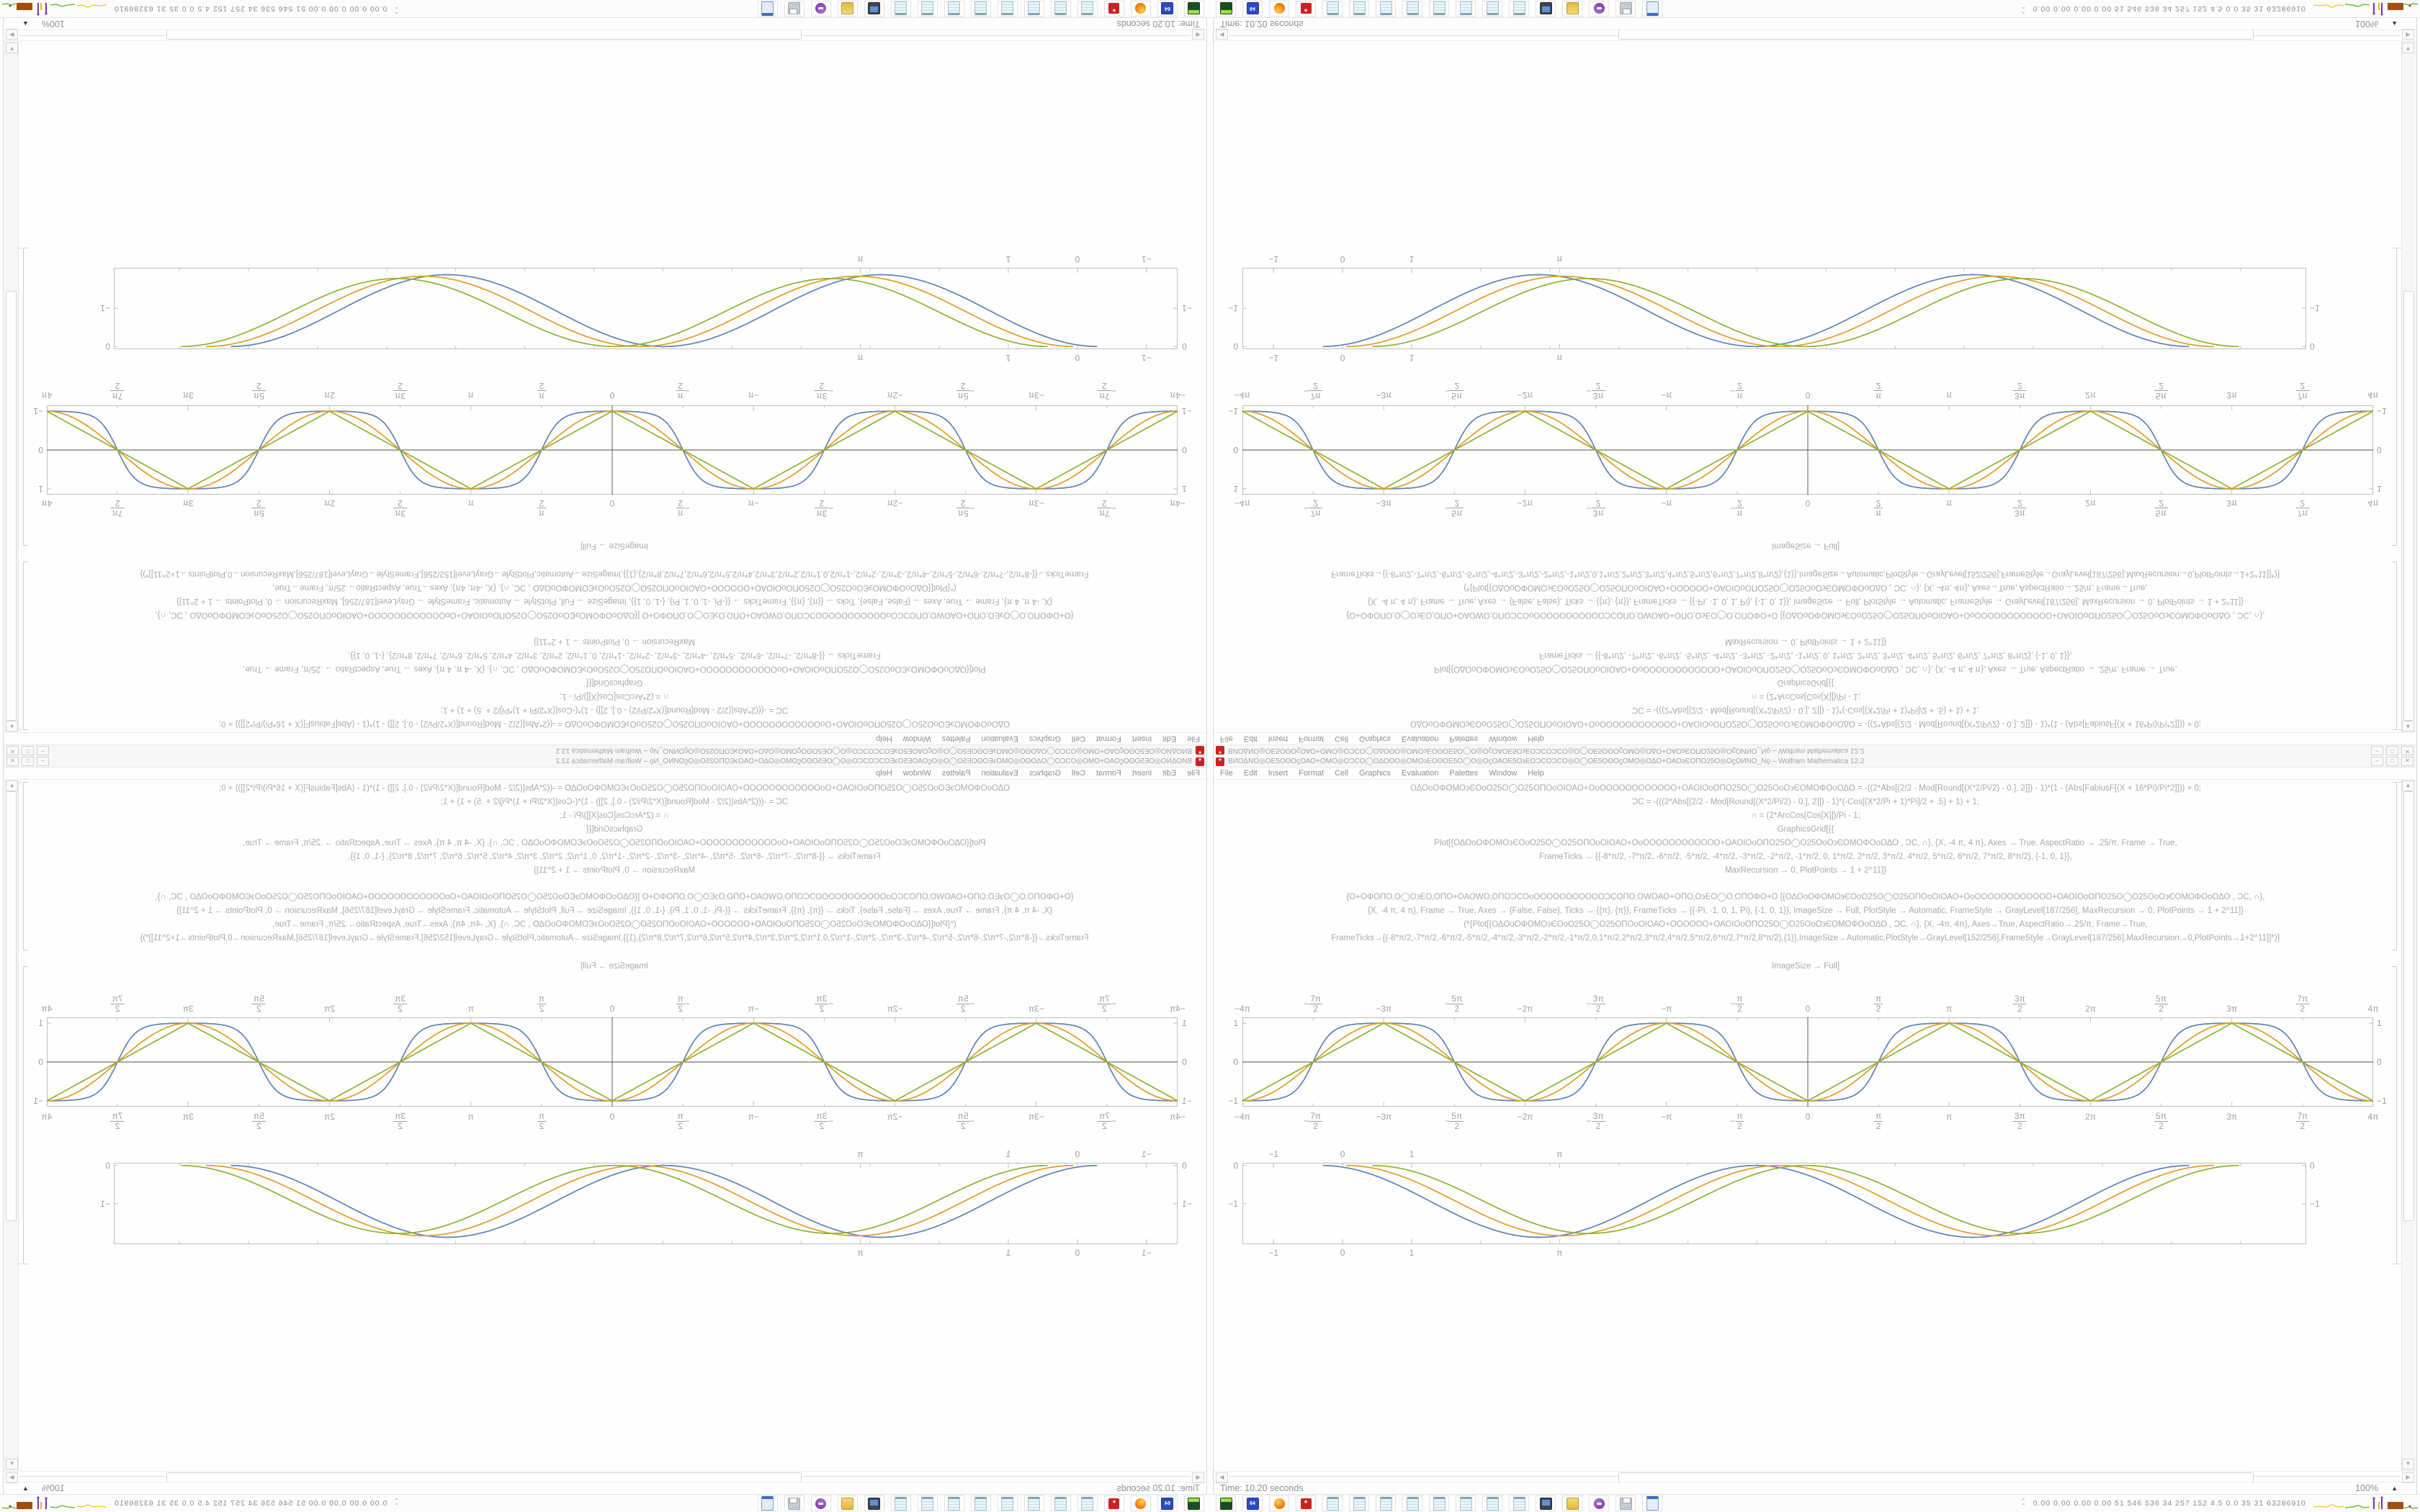  I want to click on scroll-down-button: ▼, so click(12, 1464).